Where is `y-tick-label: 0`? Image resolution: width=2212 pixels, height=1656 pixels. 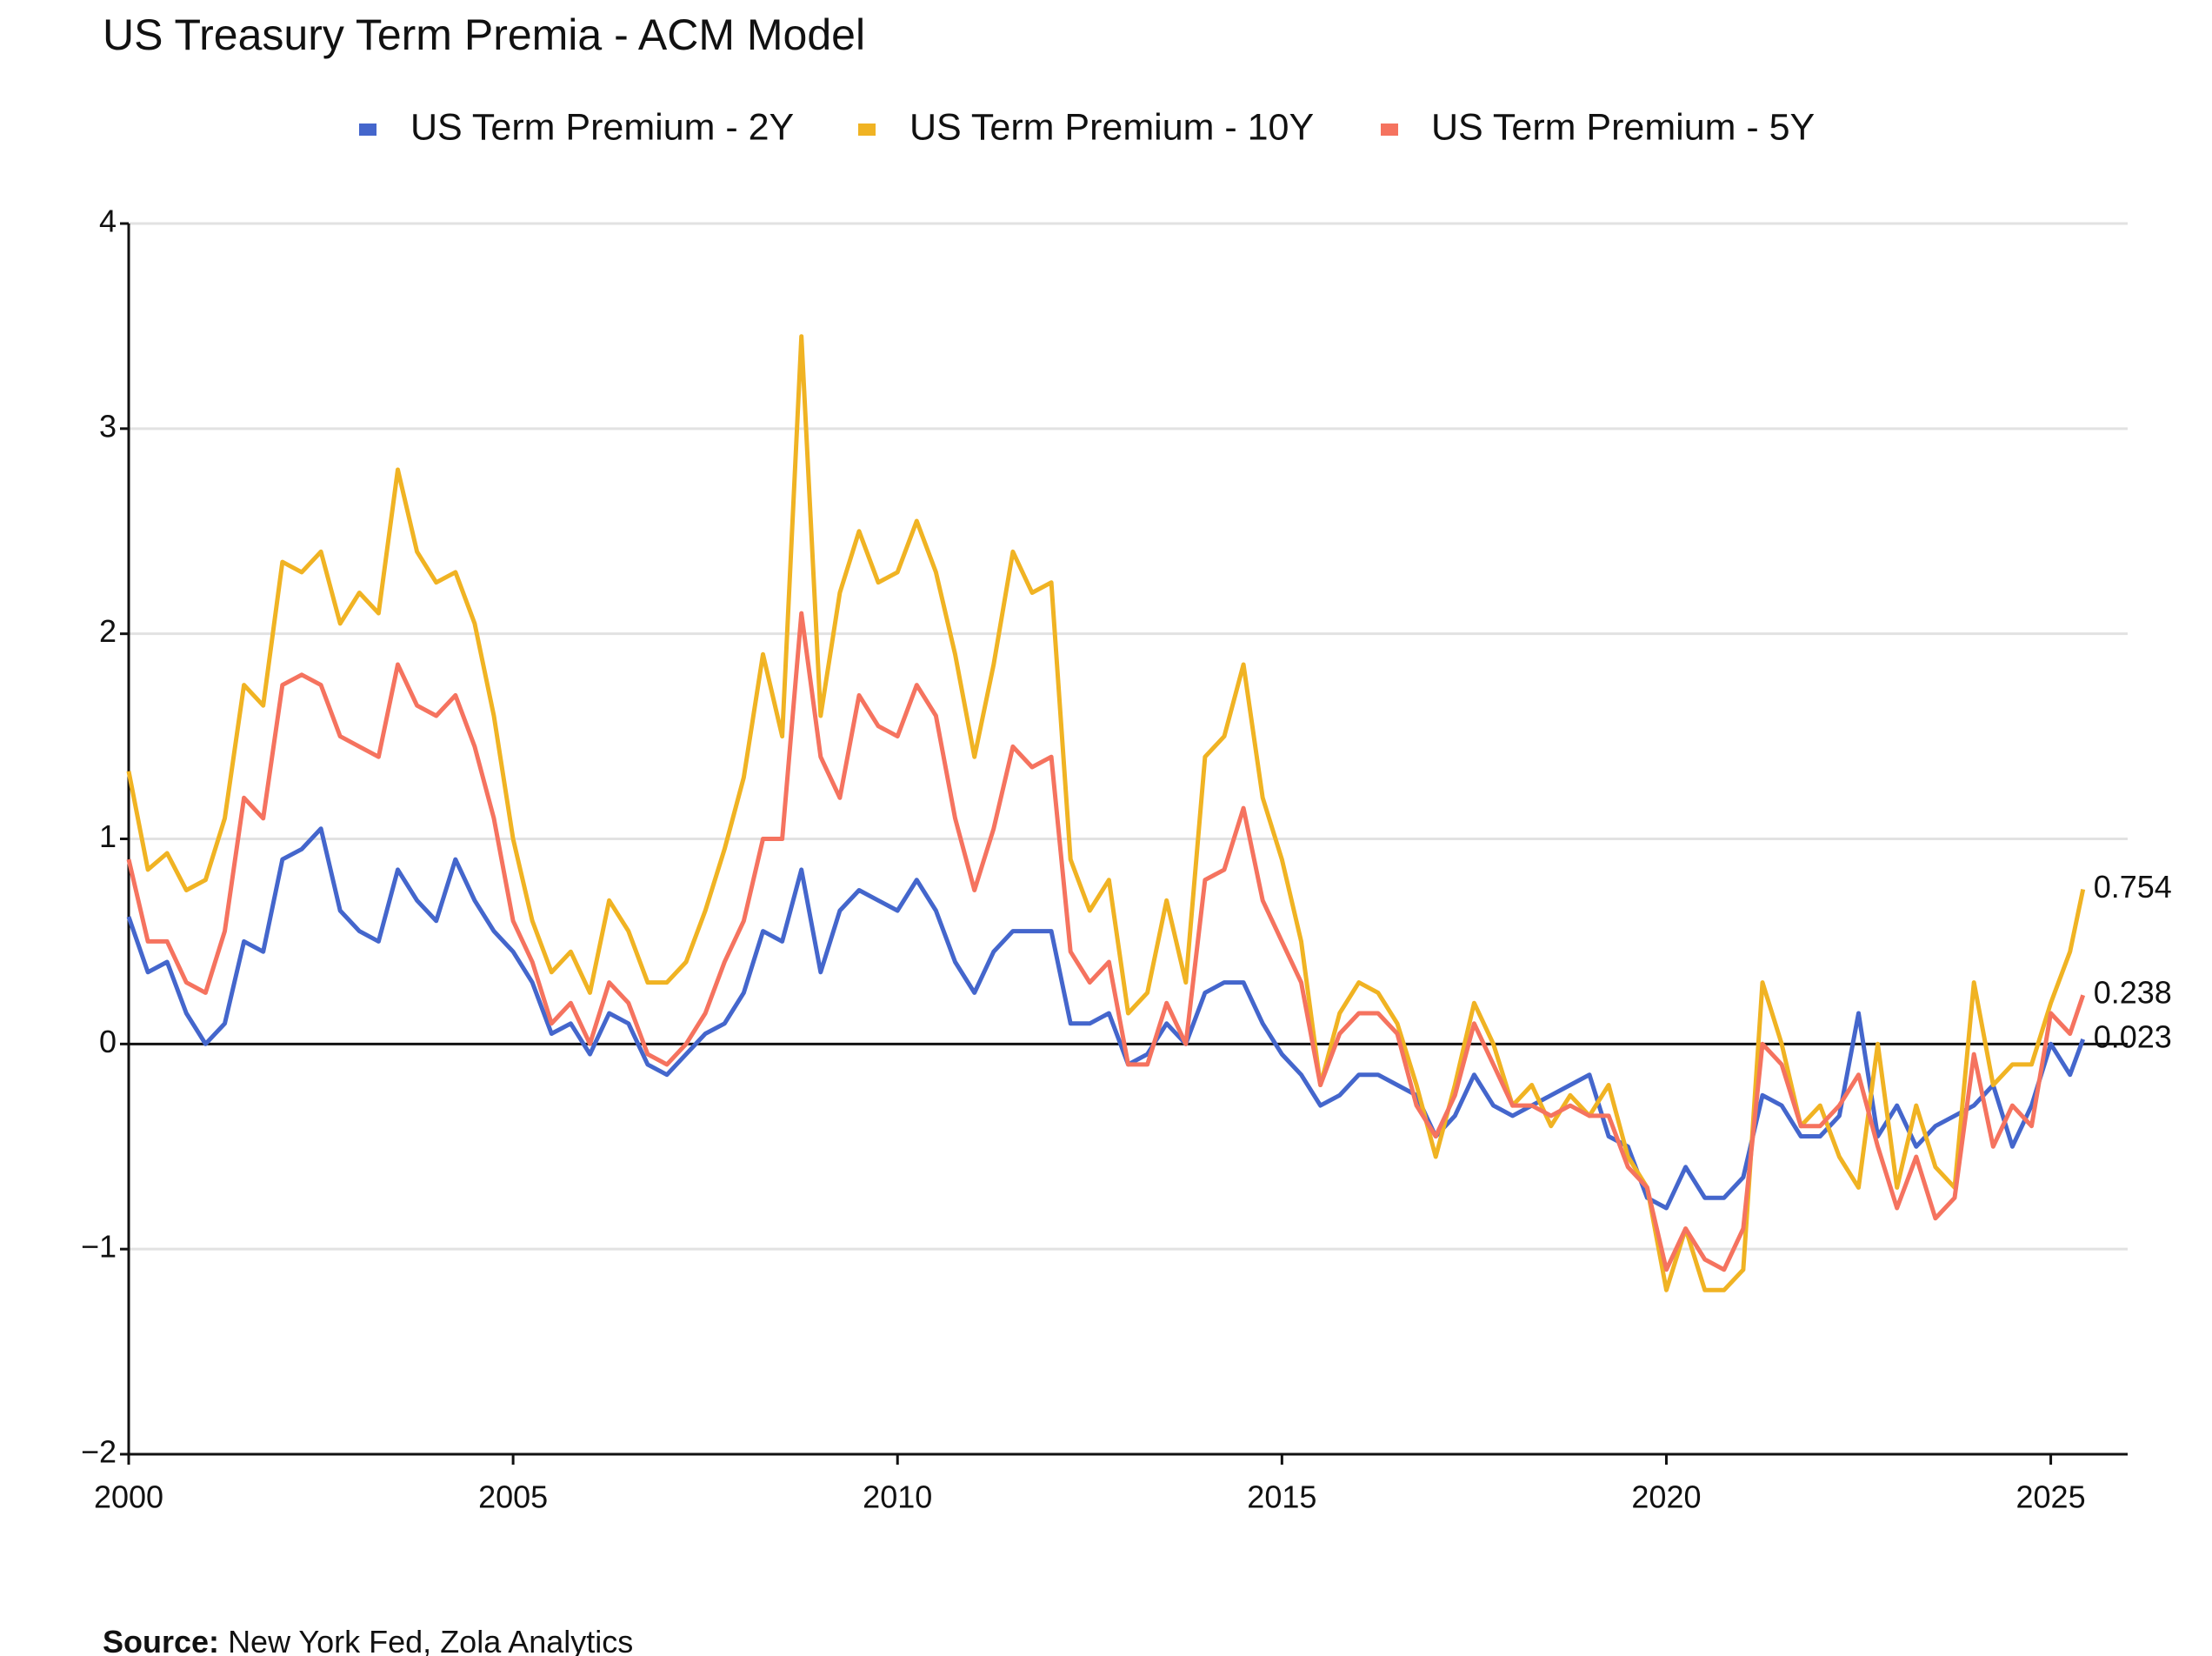
y-tick-label: 0 is located at coordinates (108, 1041).